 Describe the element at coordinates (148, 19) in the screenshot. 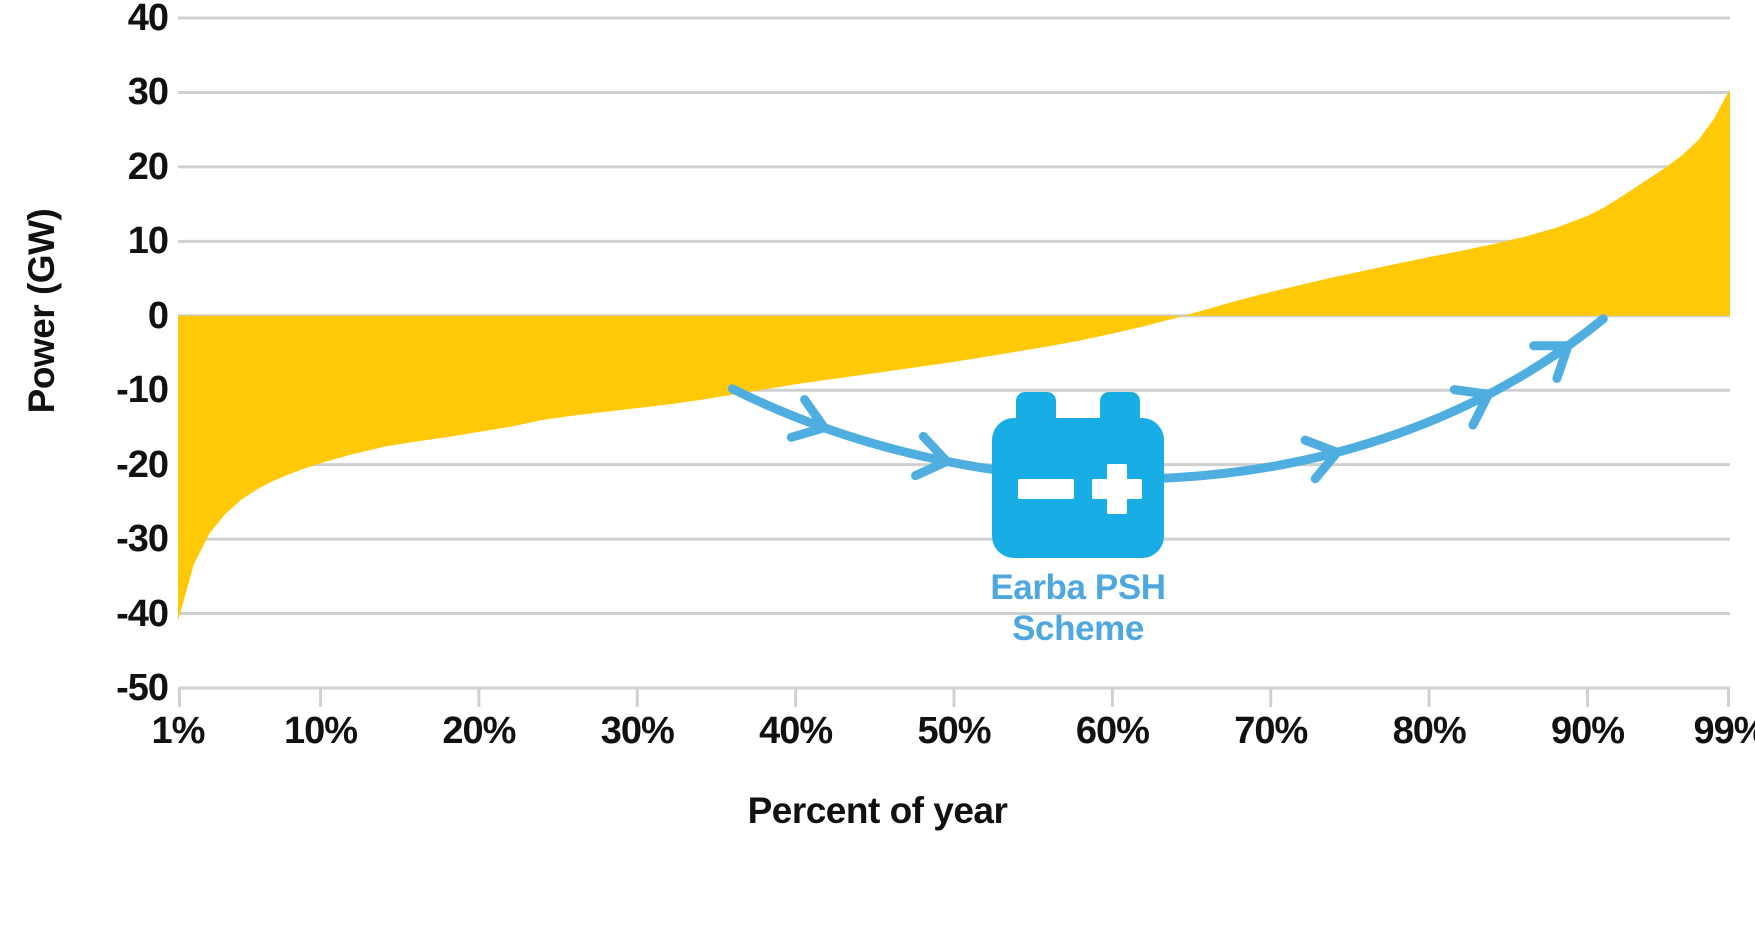

I see `y-tick-label: 40` at that location.